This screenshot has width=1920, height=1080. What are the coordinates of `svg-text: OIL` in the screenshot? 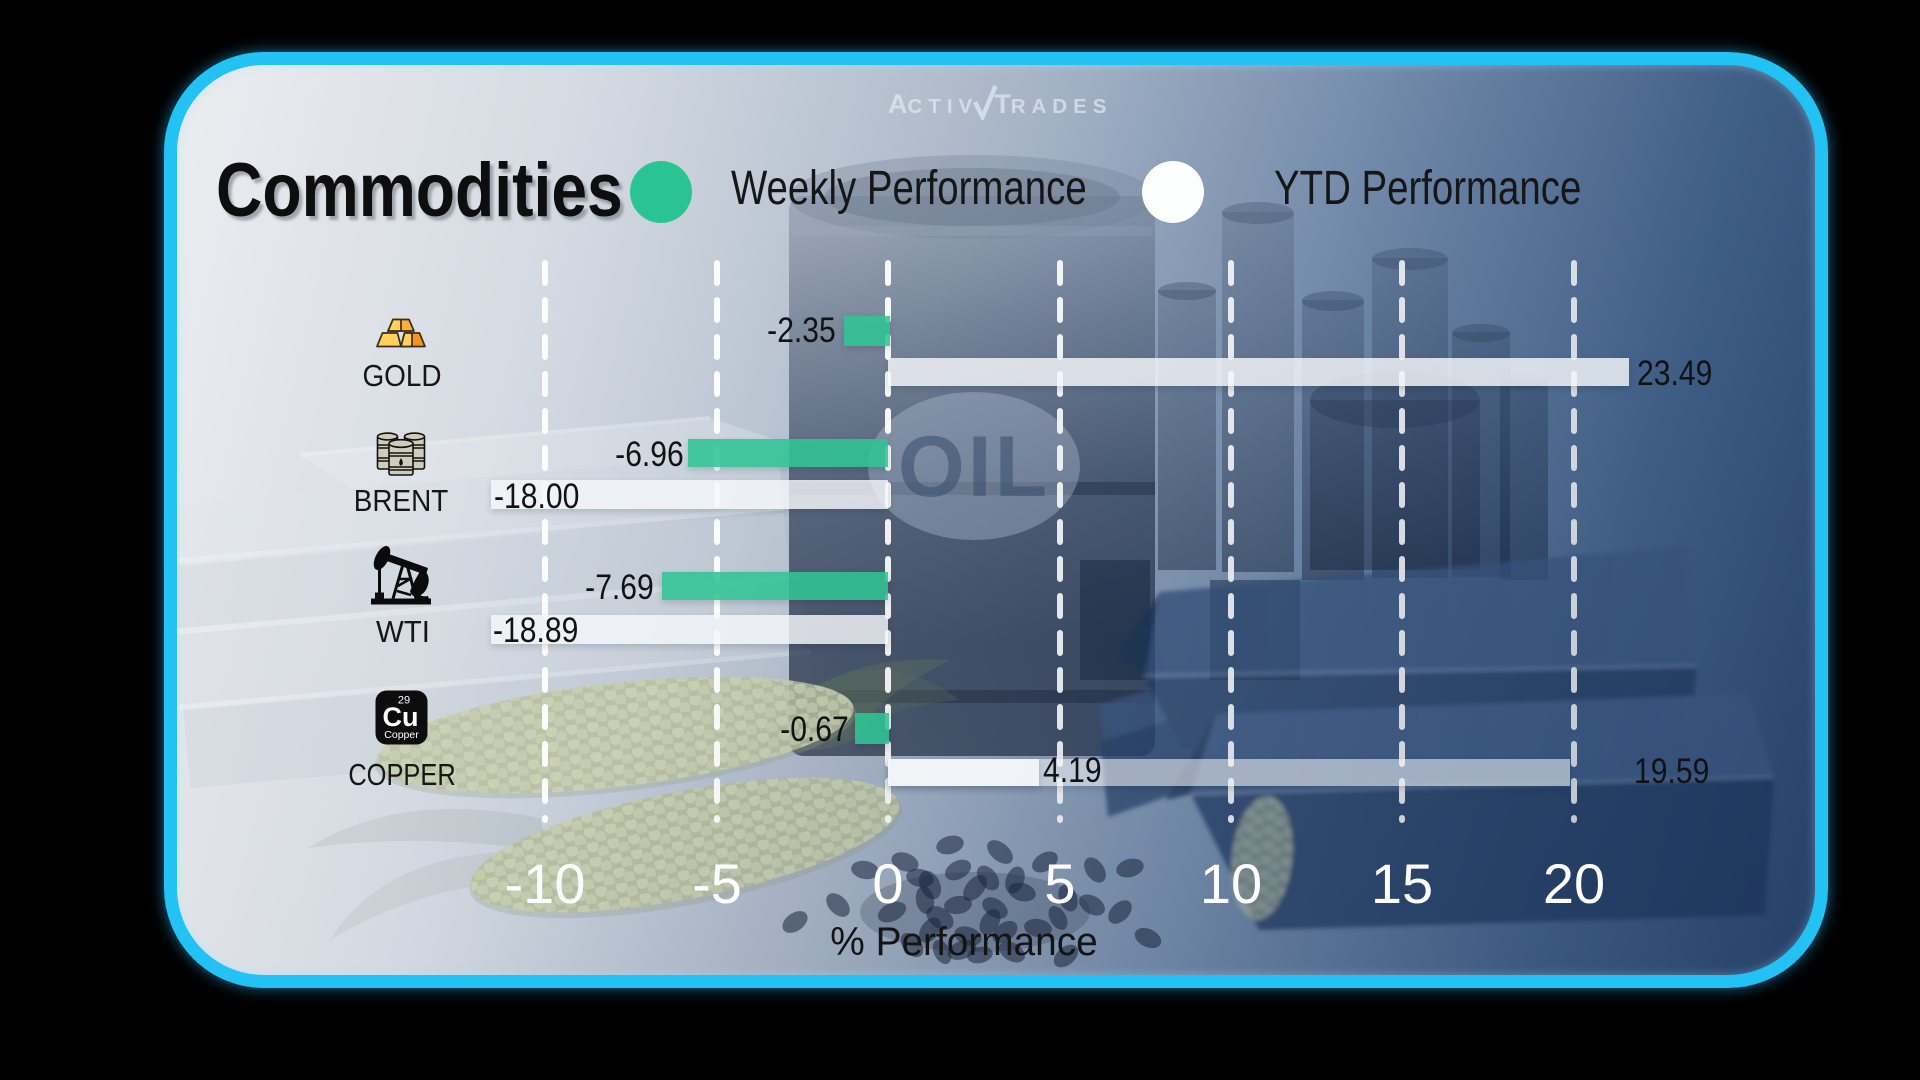 It's located at (974, 467).